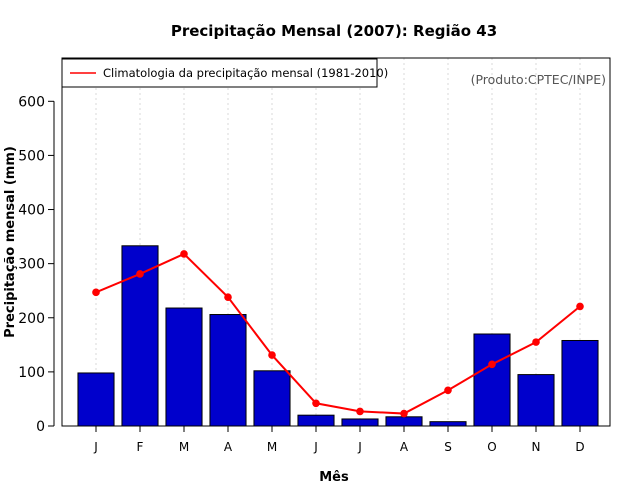 This screenshot has height=500, width=640. What do you see at coordinates (31, 319) in the screenshot?
I see `y-tick-label: 200` at bounding box center [31, 319].